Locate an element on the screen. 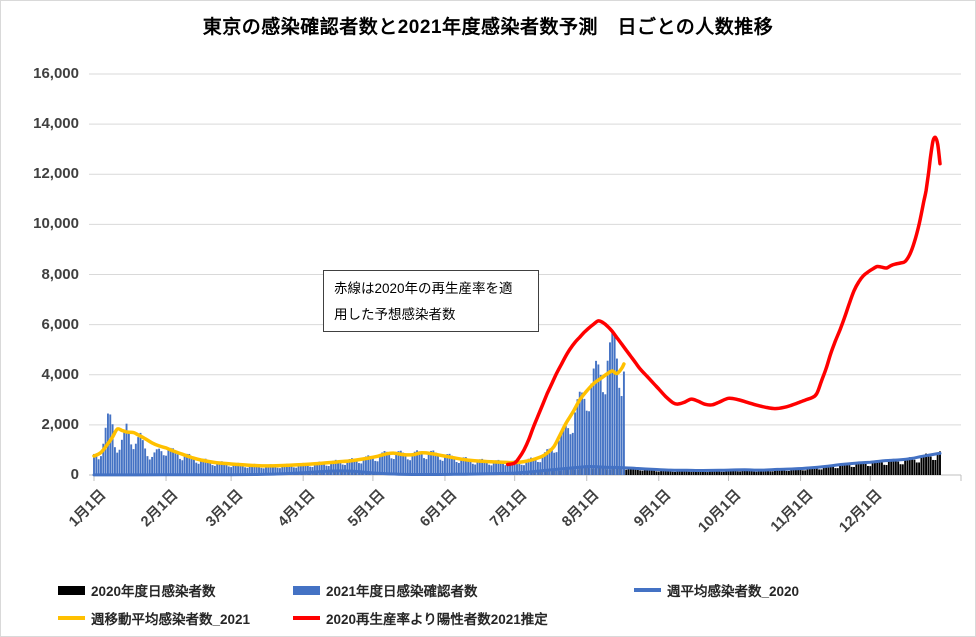 Image resolution: width=976 pixels, height=637 pixels. y-axis-label: 16,000 is located at coordinates (56, 73).